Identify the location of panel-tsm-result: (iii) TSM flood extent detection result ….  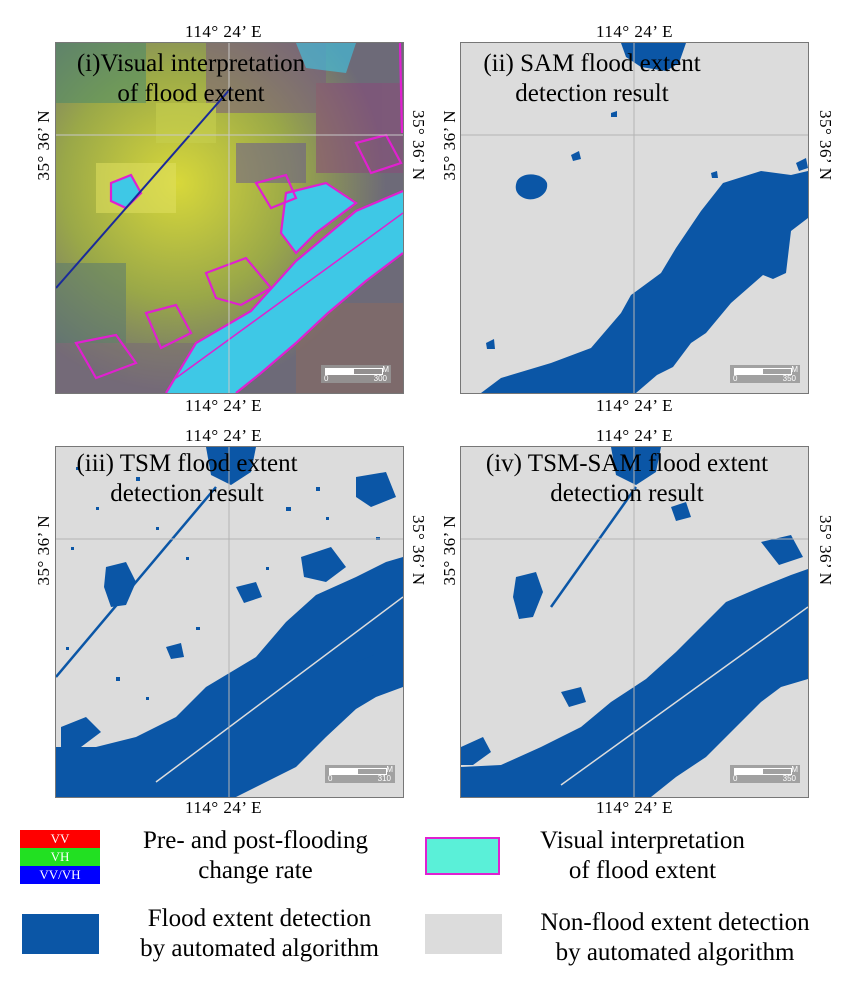
(229, 622).